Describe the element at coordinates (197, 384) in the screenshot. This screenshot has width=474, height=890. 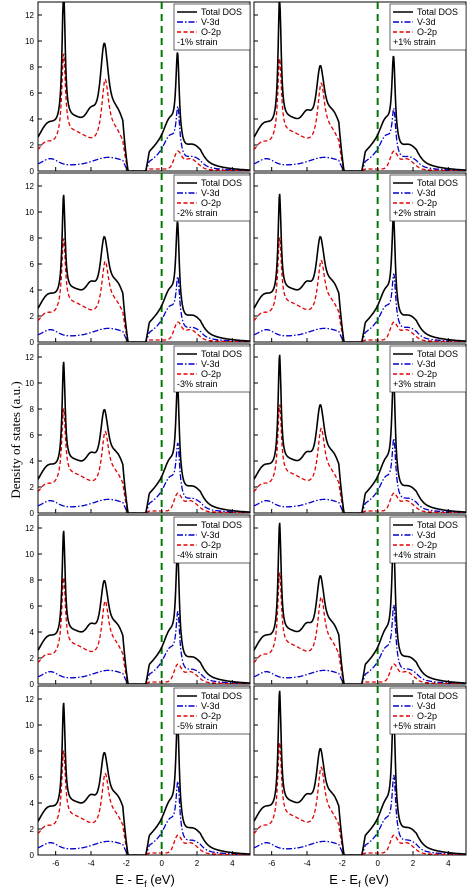
I see `strain-label: -3% strain` at that location.